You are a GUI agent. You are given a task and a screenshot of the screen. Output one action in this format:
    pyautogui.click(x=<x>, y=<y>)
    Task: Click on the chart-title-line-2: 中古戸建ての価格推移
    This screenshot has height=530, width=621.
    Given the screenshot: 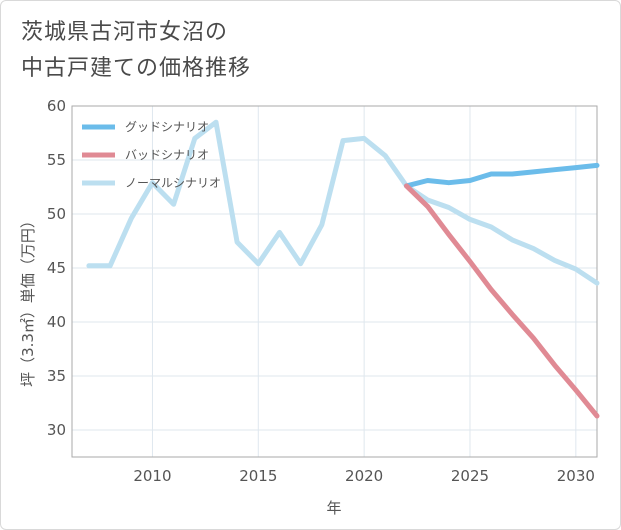 What is the action you would take?
    pyautogui.click(x=136, y=68)
    